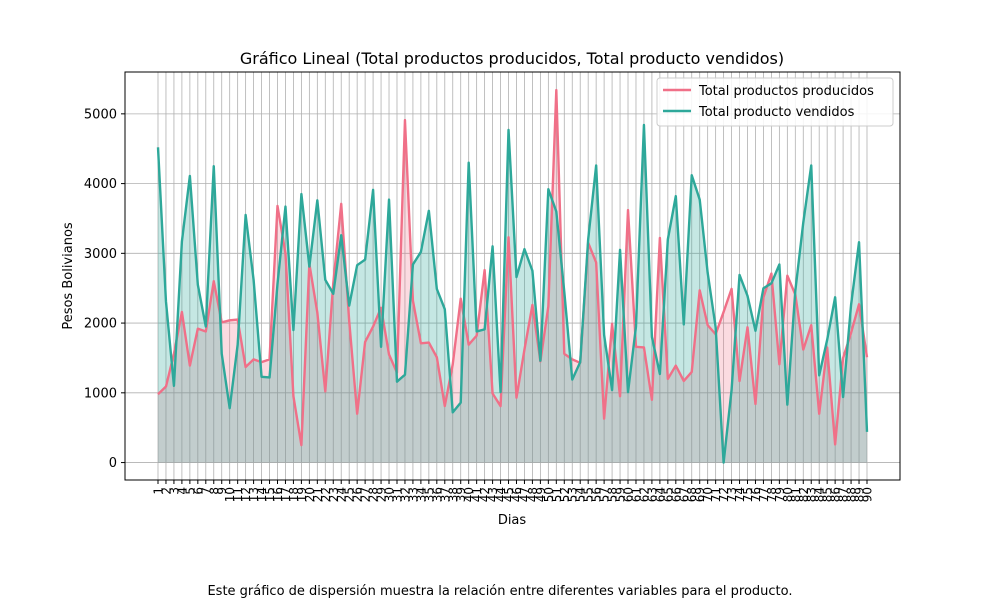 The height and width of the screenshot is (600, 1000). I want to click on x-tick-label: 55, so click(589, 494).